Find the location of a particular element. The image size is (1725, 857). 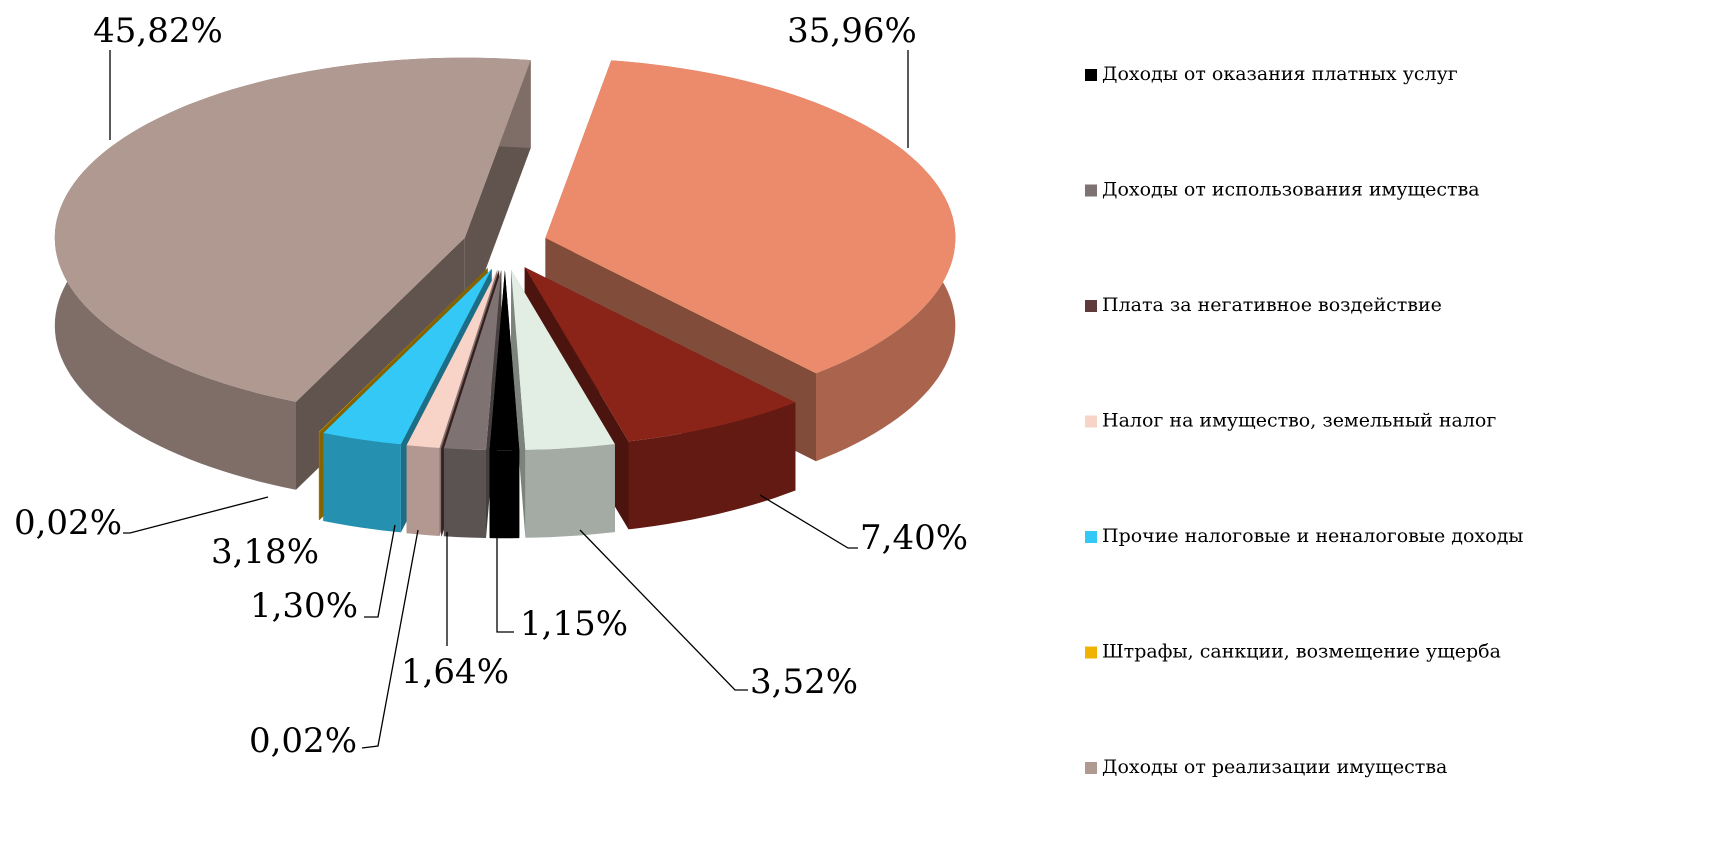

legend-label: Доходы от оказания платных услуг is located at coordinates (1280, 74).